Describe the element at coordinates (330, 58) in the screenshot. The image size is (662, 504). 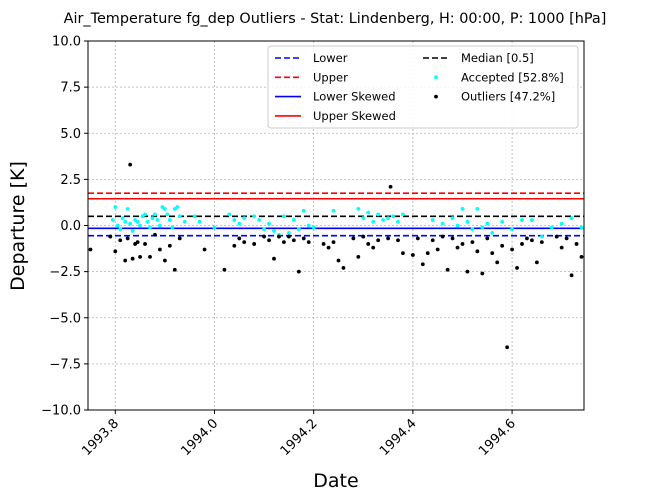
I see `legend-label: Lower` at that location.